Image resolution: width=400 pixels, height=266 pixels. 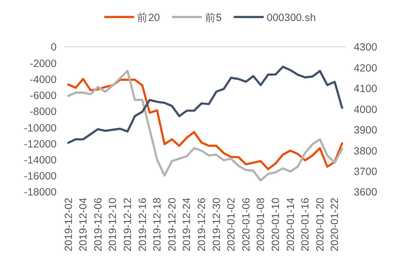 What do you see at coordinates (84, 225) in the screenshot?
I see `x-tick-label: 2019-12-04` at bounding box center [84, 225].